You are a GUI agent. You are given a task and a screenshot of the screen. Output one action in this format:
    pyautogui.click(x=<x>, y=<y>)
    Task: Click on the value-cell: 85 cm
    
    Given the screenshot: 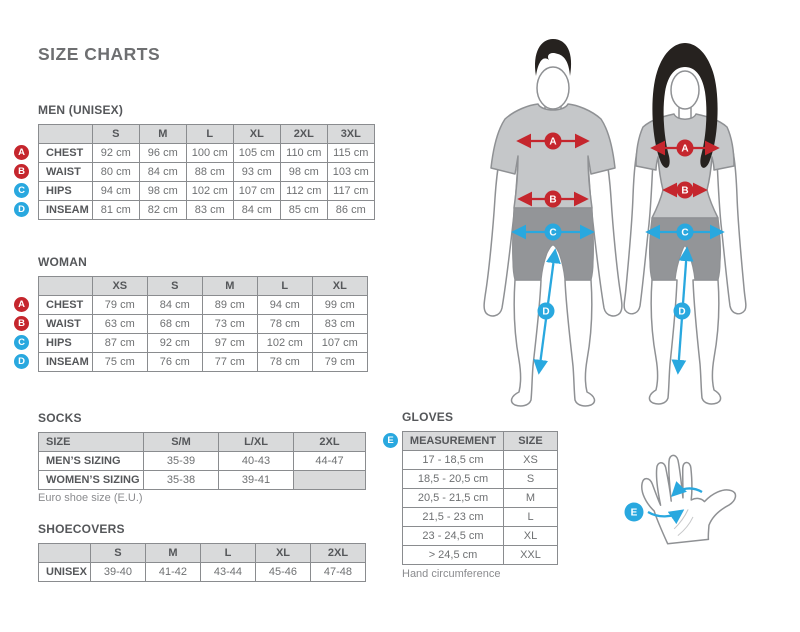 What is the action you would take?
    pyautogui.click(x=303, y=210)
    